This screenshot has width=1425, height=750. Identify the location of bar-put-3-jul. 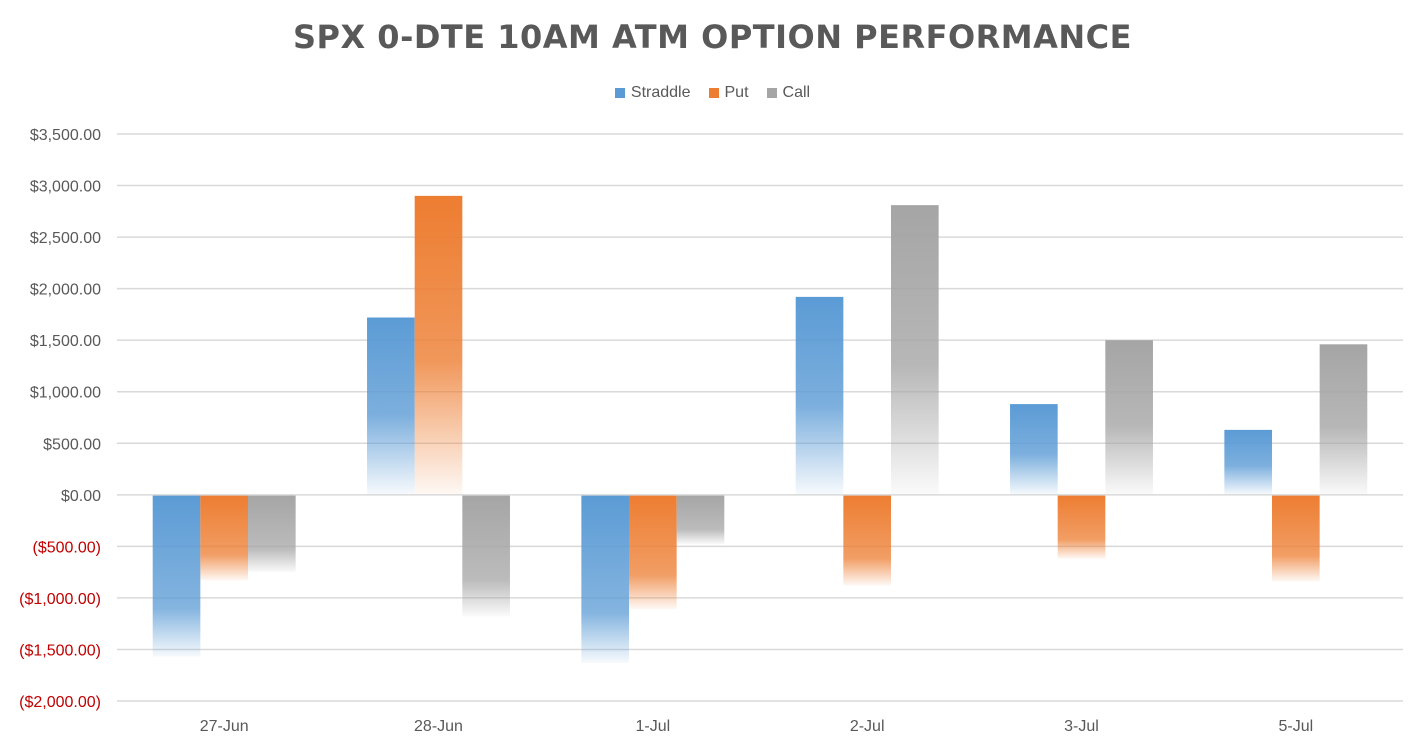
(1081, 526).